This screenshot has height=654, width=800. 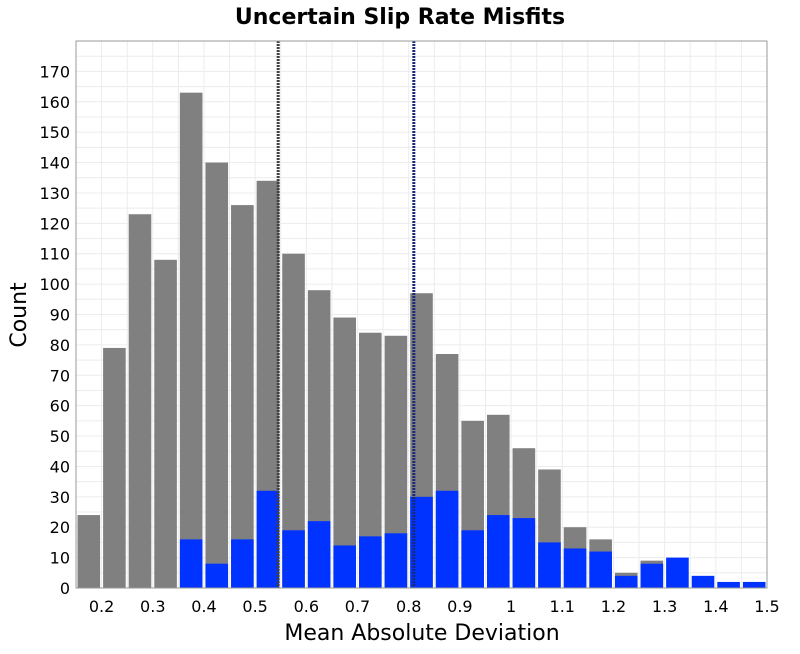 What do you see at coordinates (715, 606) in the screenshot?
I see `x-tick-label: 1.4` at bounding box center [715, 606].